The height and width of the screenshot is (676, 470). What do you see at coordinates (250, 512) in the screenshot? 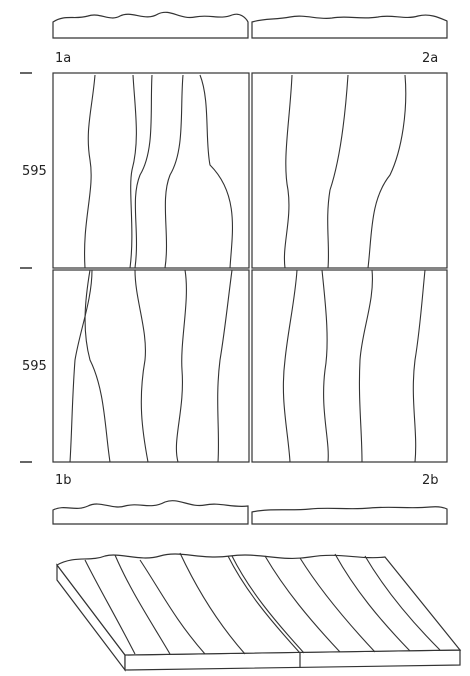
I see `profile-bottom` at bounding box center [250, 512].